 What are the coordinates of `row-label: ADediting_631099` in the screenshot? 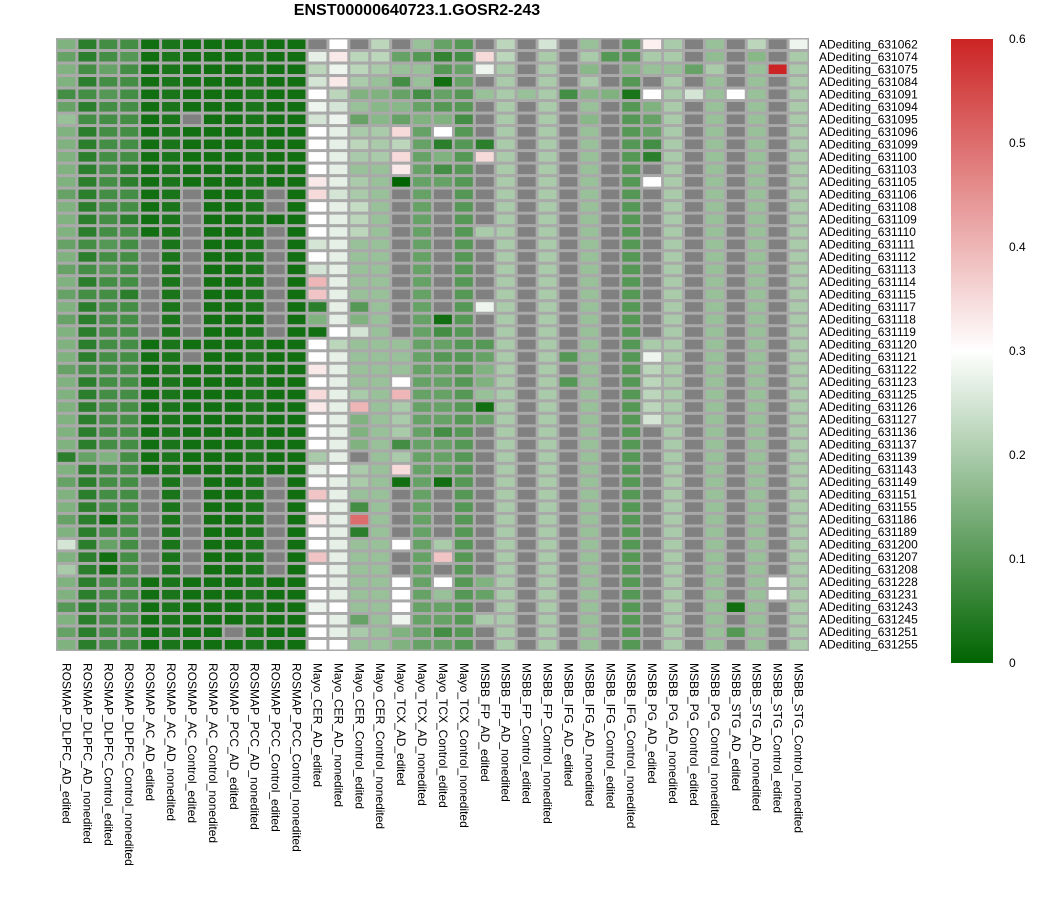 It's located at (868, 144).